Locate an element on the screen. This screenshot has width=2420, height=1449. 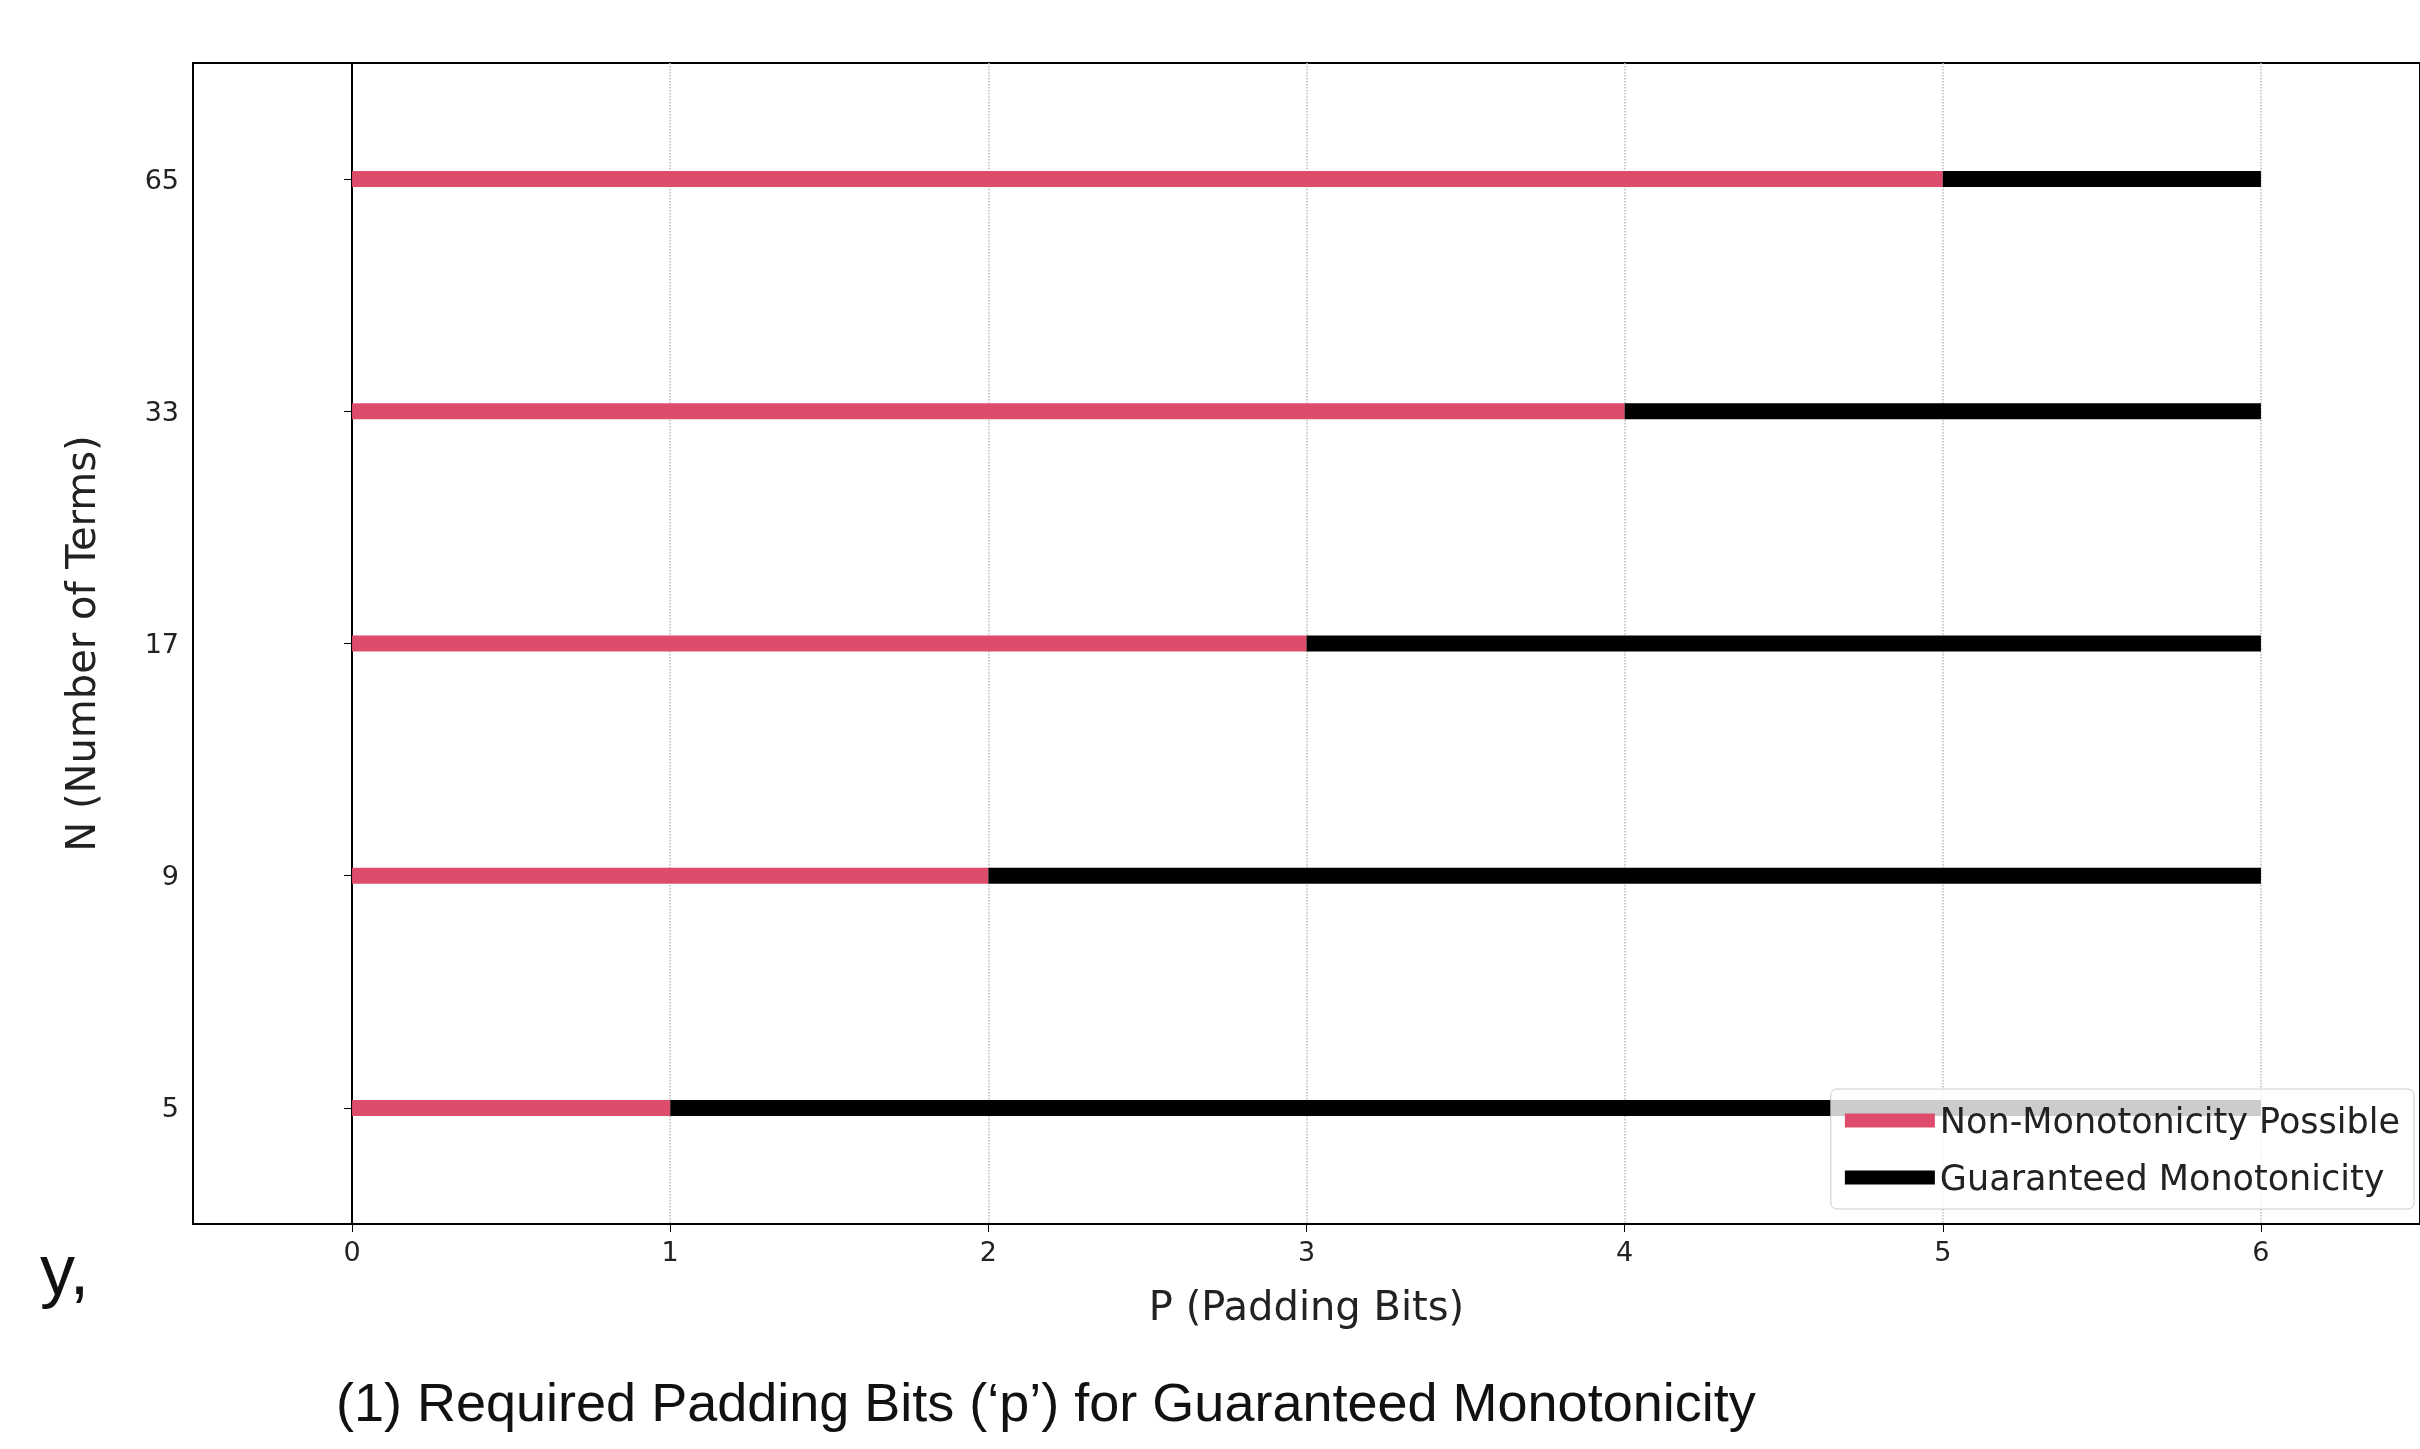
y-tick-label: 33 is located at coordinates (161, 411).